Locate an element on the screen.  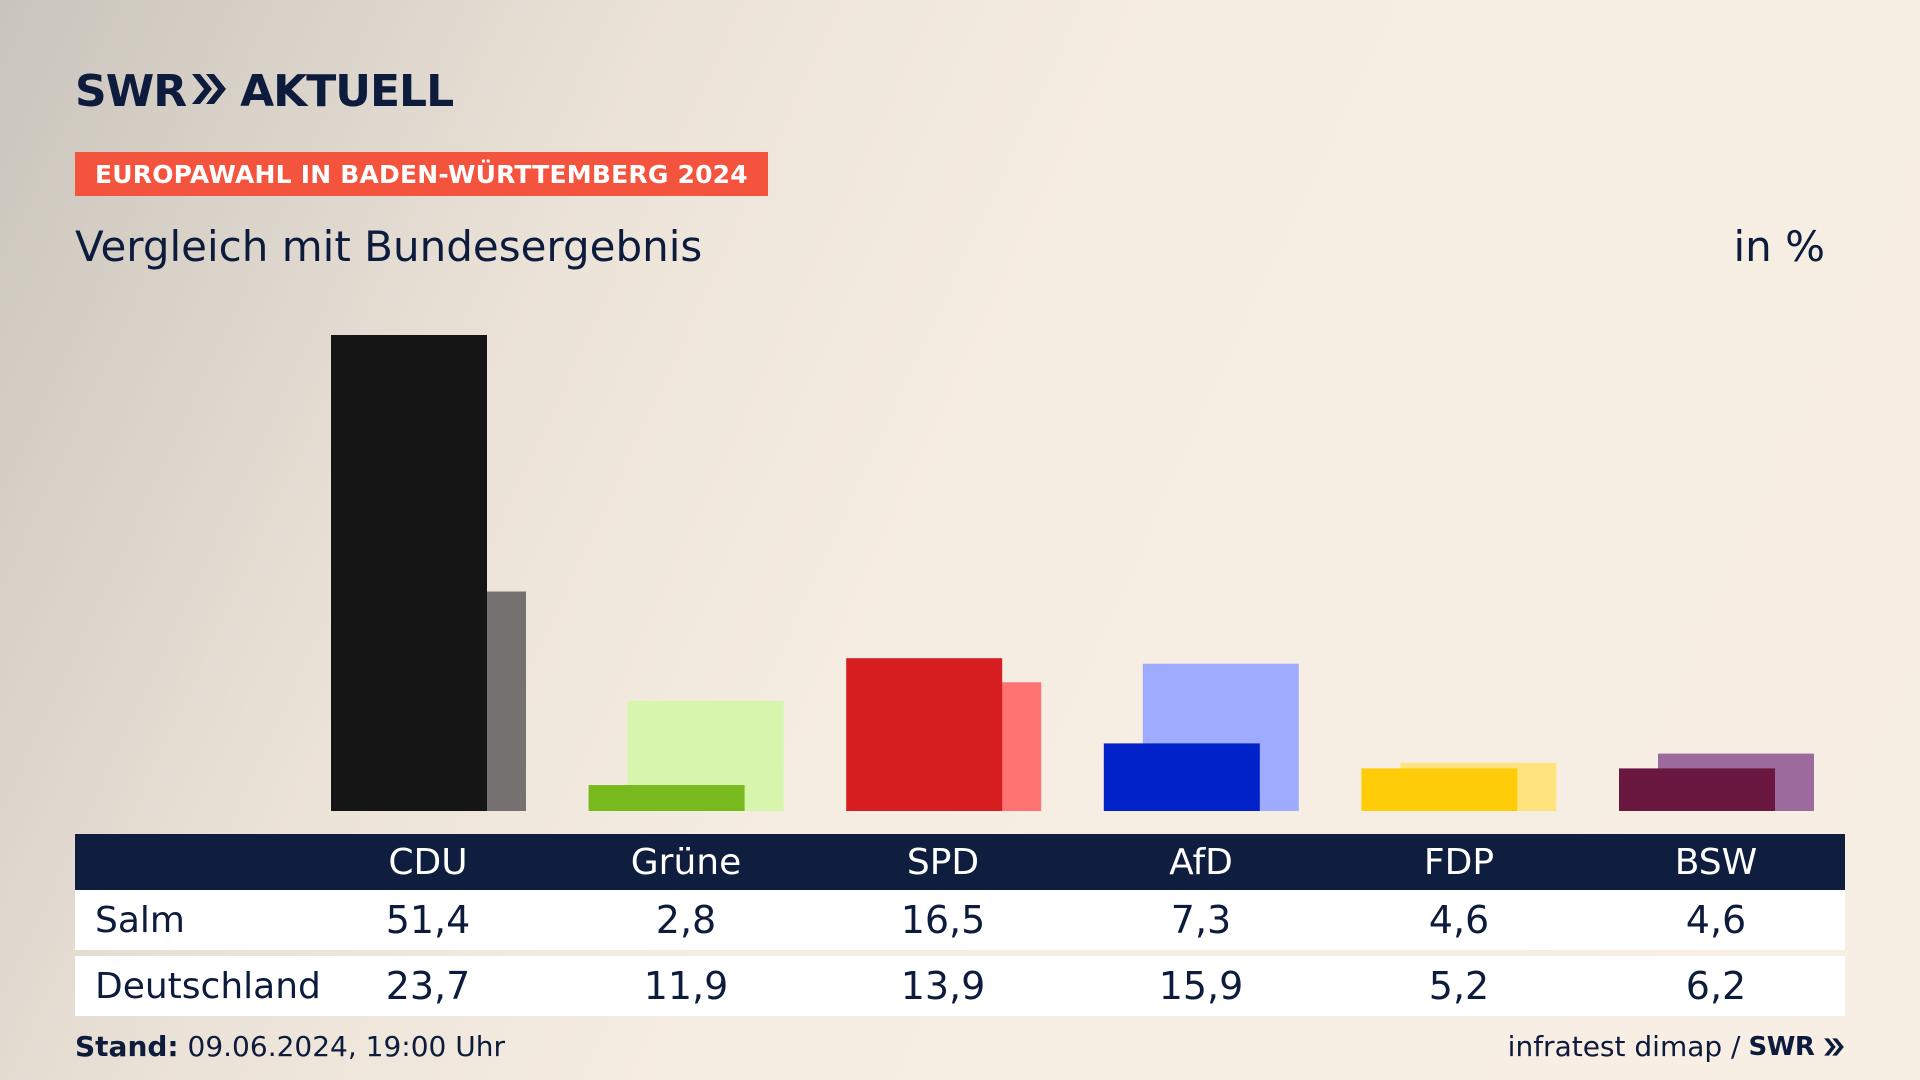
swr-aktuell-logo: SWR AKTUELL is located at coordinates (264, 91).